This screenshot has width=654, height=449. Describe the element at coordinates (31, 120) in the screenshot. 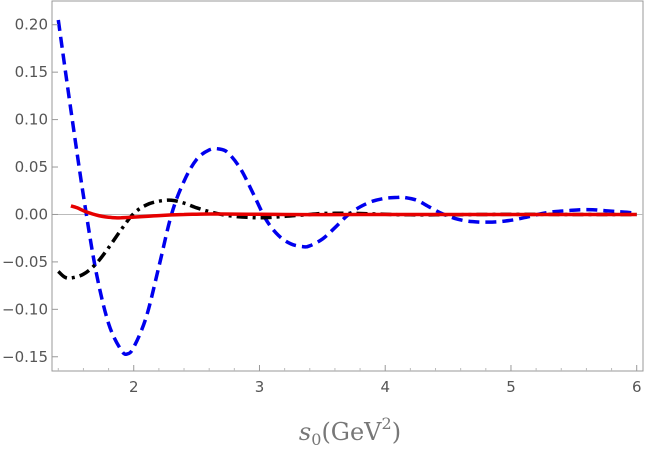

I see `y-tick-label: 0.10` at that location.